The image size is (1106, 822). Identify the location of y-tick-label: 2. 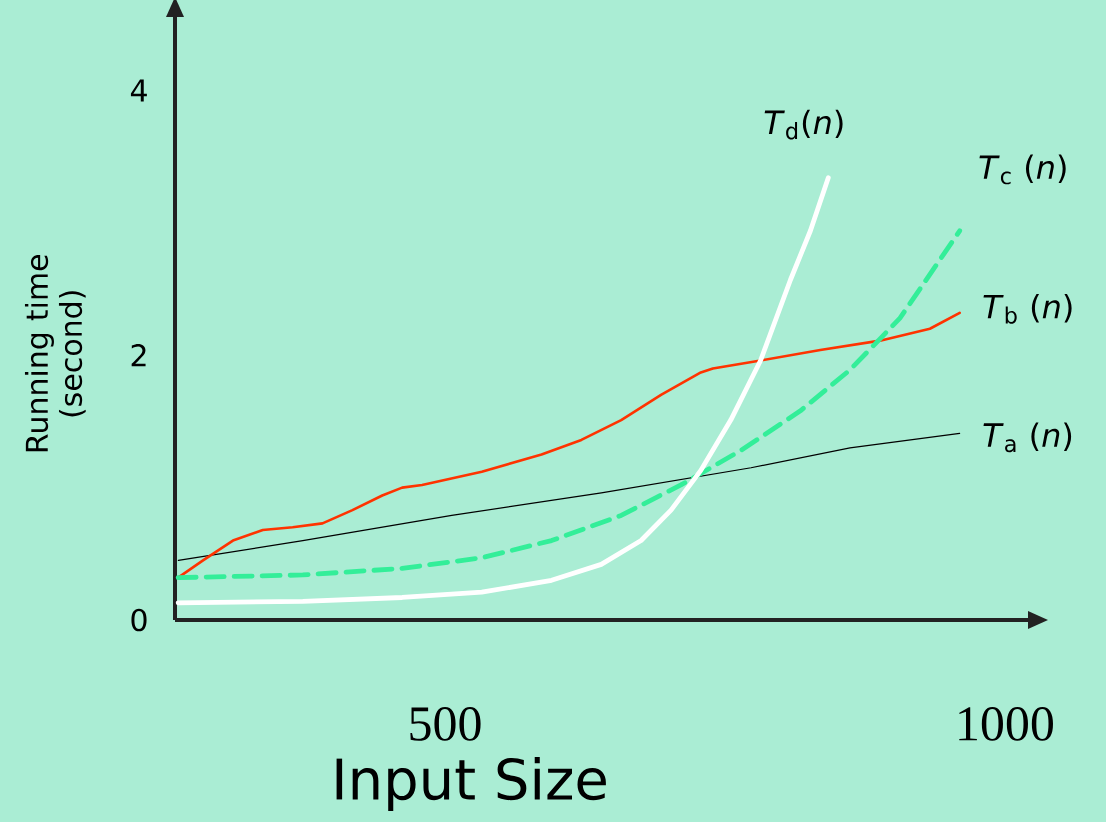
(138, 355).